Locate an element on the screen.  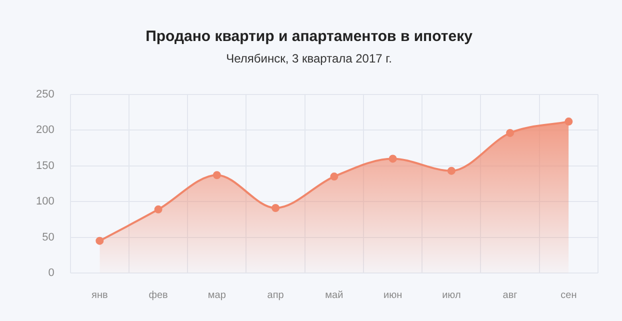
y-tick-label: 0 is located at coordinates (51, 273).